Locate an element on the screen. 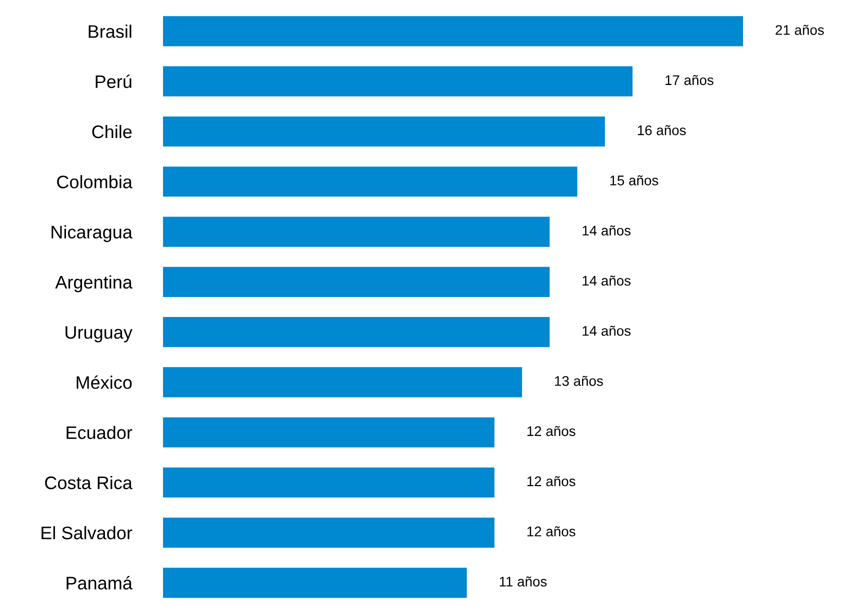 The width and height of the screenshot is (842, 614). y-tick-label: México is located at coordinates (104, 382).